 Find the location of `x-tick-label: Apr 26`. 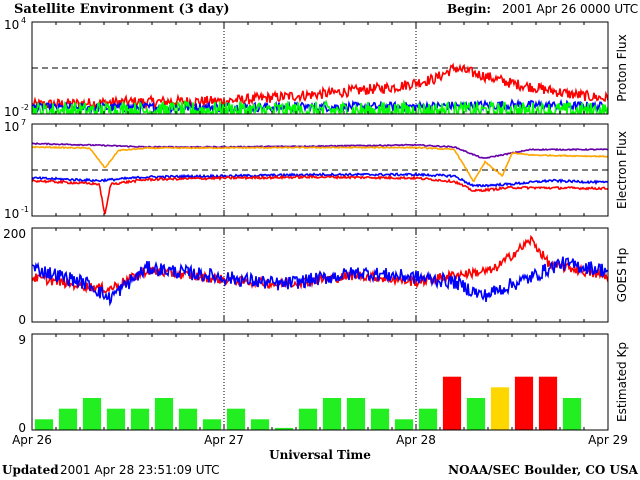

x-tick-label: Apr 26 is located at coordinates (32, 440).